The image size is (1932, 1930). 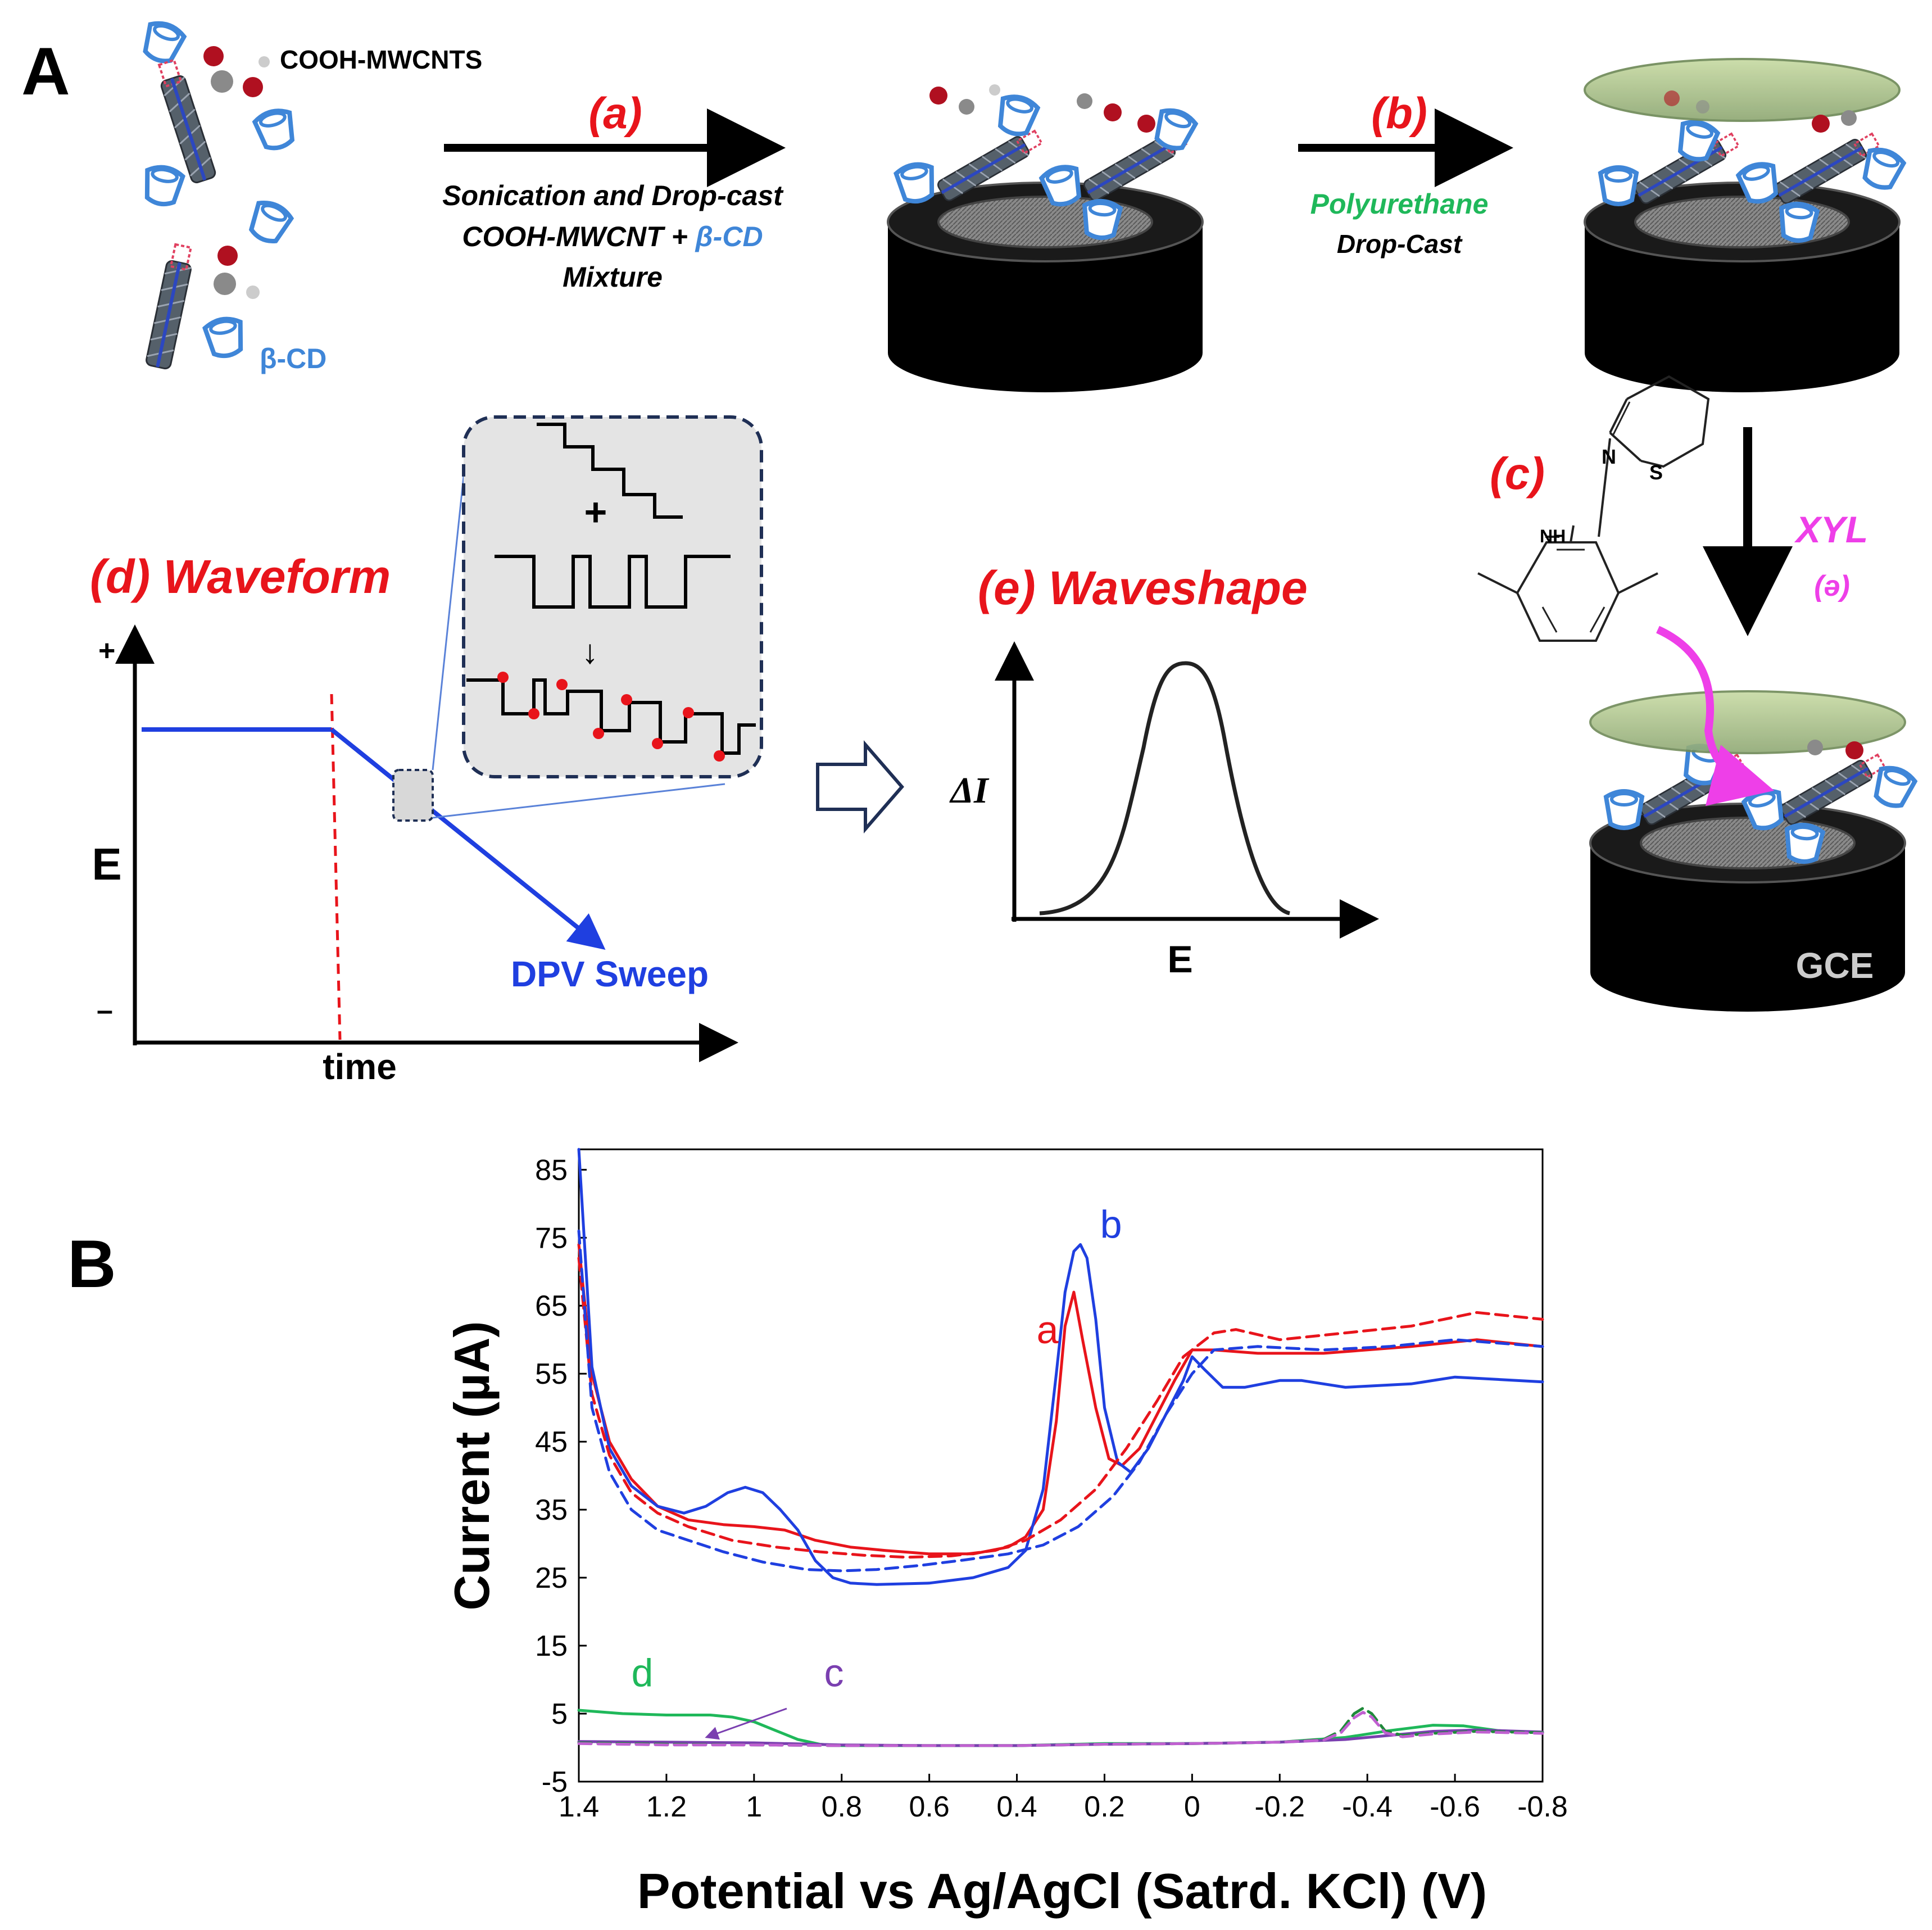 What do you see at coordinates (1111, 1224) in the screenshot?
I see `curve-label-b: b` at bounding box center [1111, 1224].